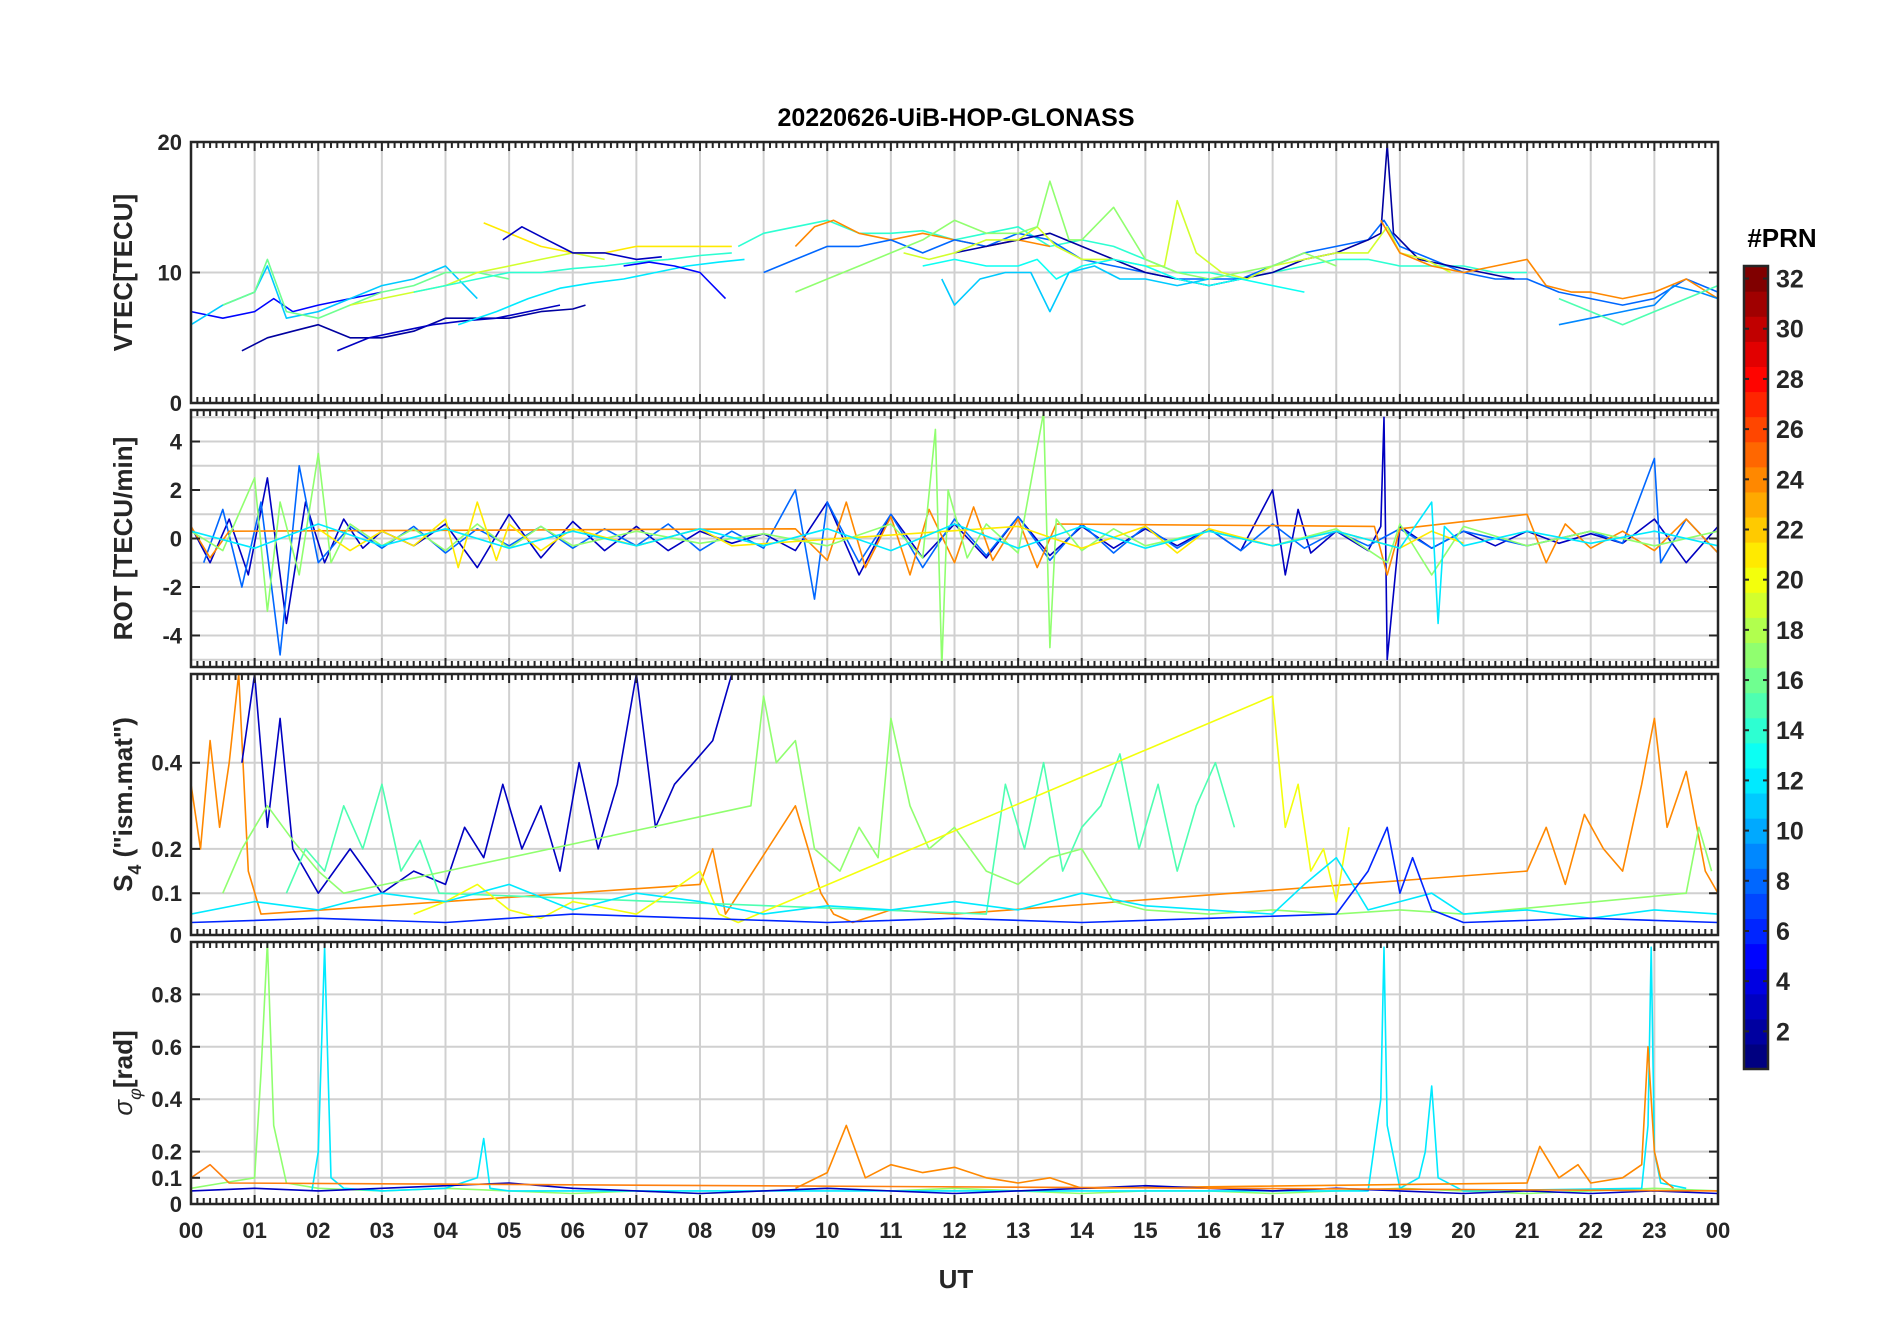  I want to click on colorbar-tick-label: 24, so click(1790, 480).